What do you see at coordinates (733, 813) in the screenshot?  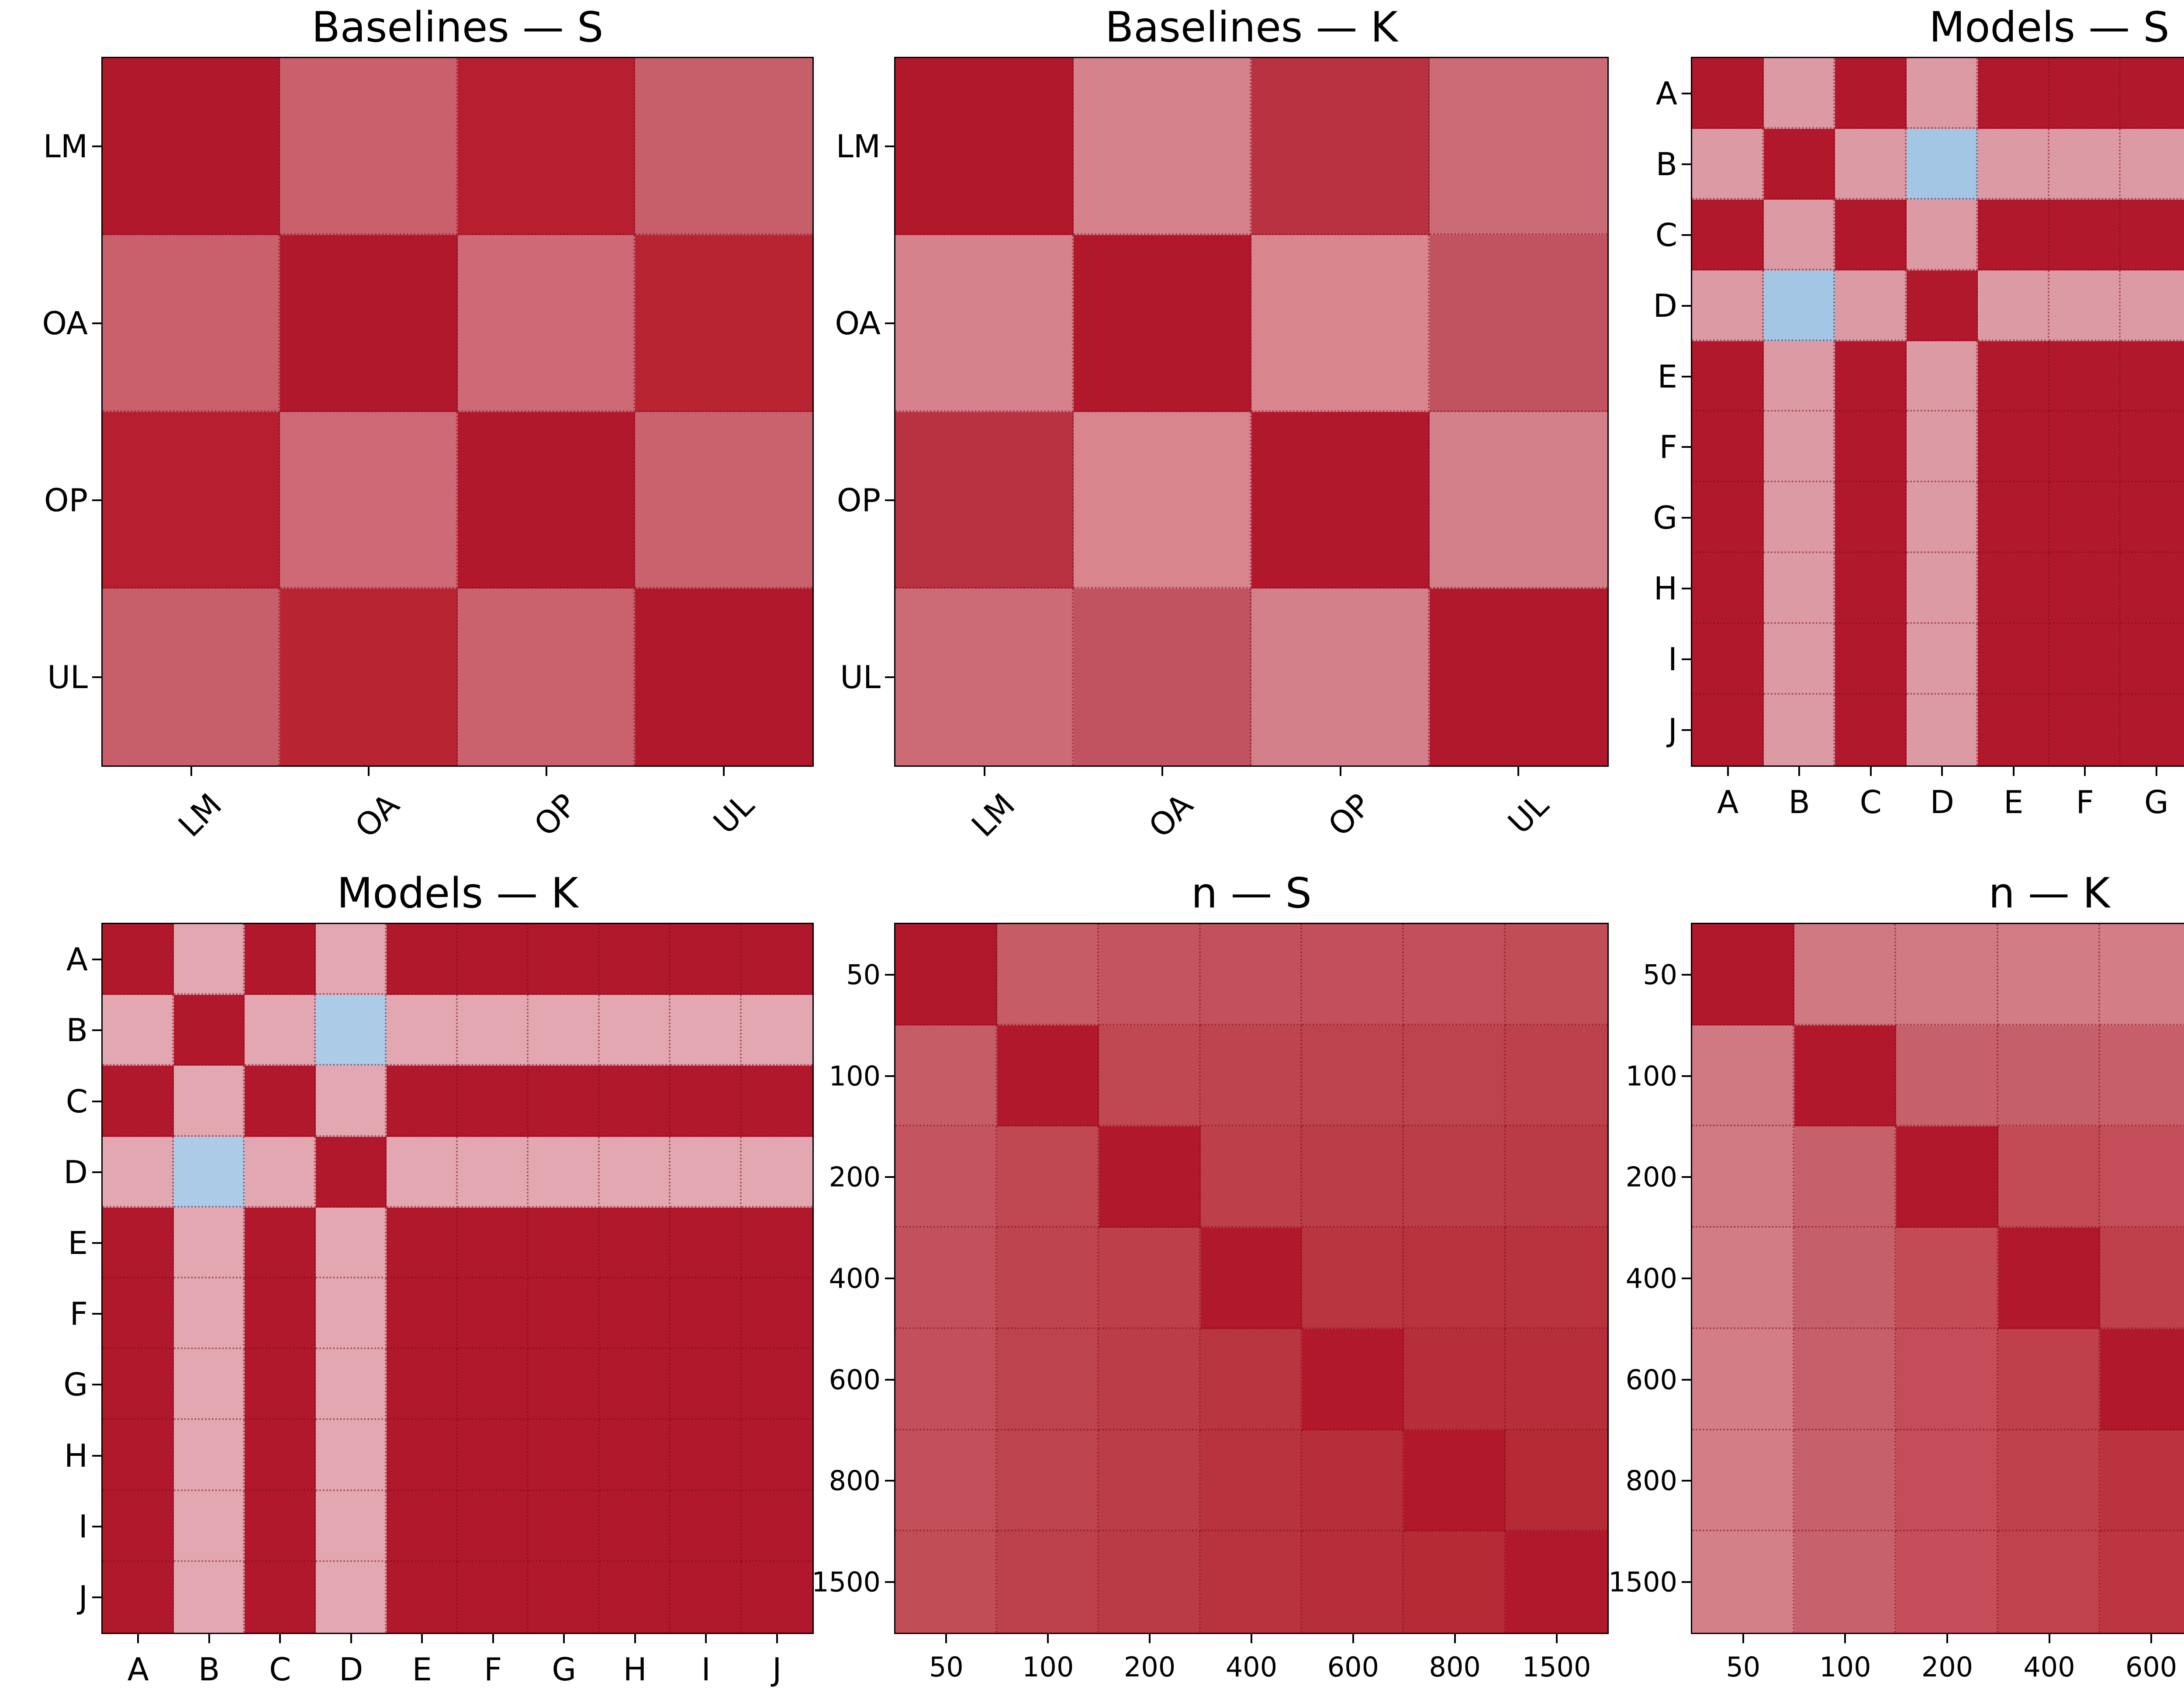 I see `x-tick-label: UL` at bounding box center [733, 813].